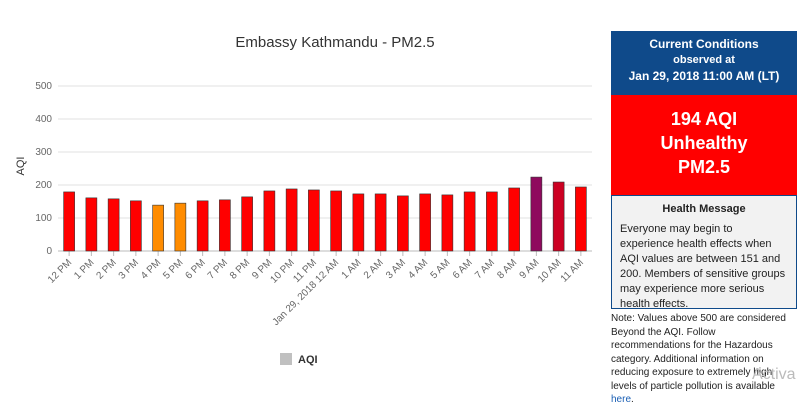 This screenshot has height=410, width=810. Describe the element at coordinates (240, 269) in the screenshot. I see `x-tick-label: 8 PM` at that location.